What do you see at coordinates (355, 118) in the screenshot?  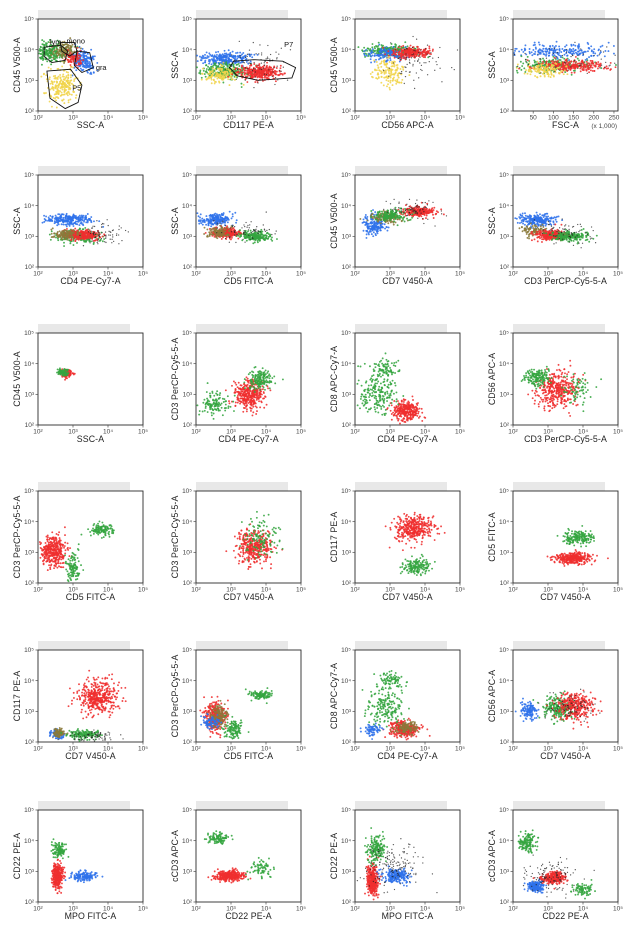 I see `x-tick-label: 10²` at bounding box center [355, 118].